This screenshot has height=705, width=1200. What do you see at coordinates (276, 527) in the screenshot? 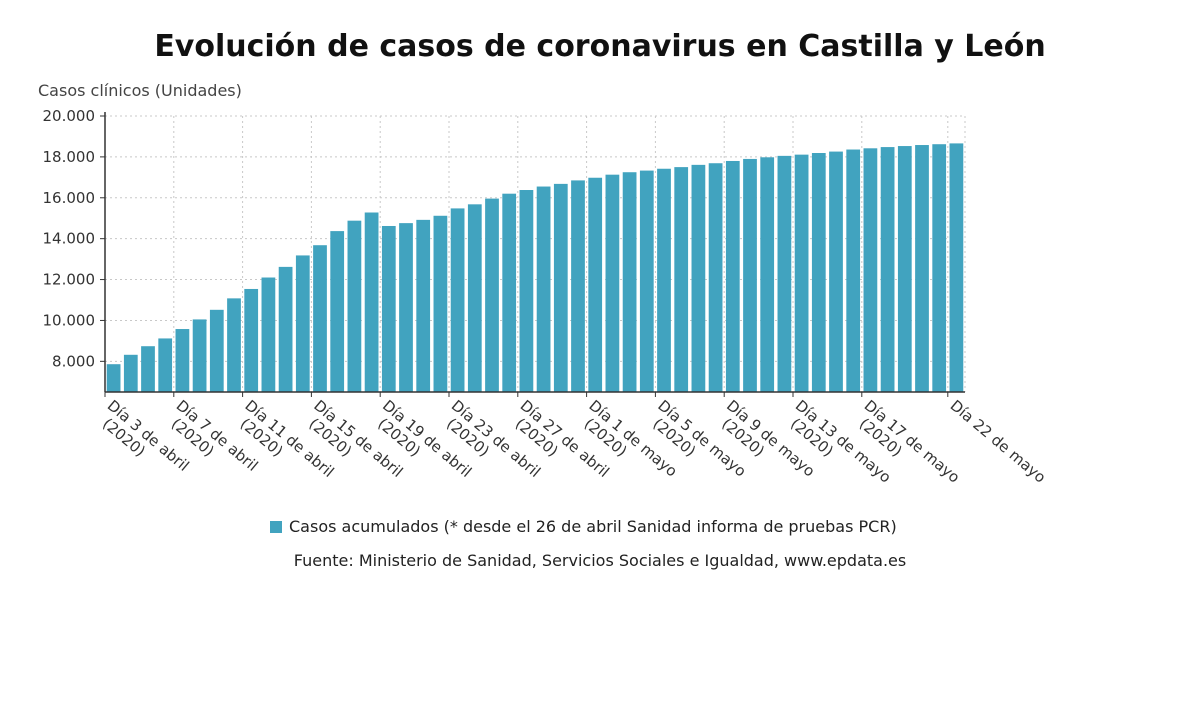
I see `legend-swatch` at bounding box center [276, 527].